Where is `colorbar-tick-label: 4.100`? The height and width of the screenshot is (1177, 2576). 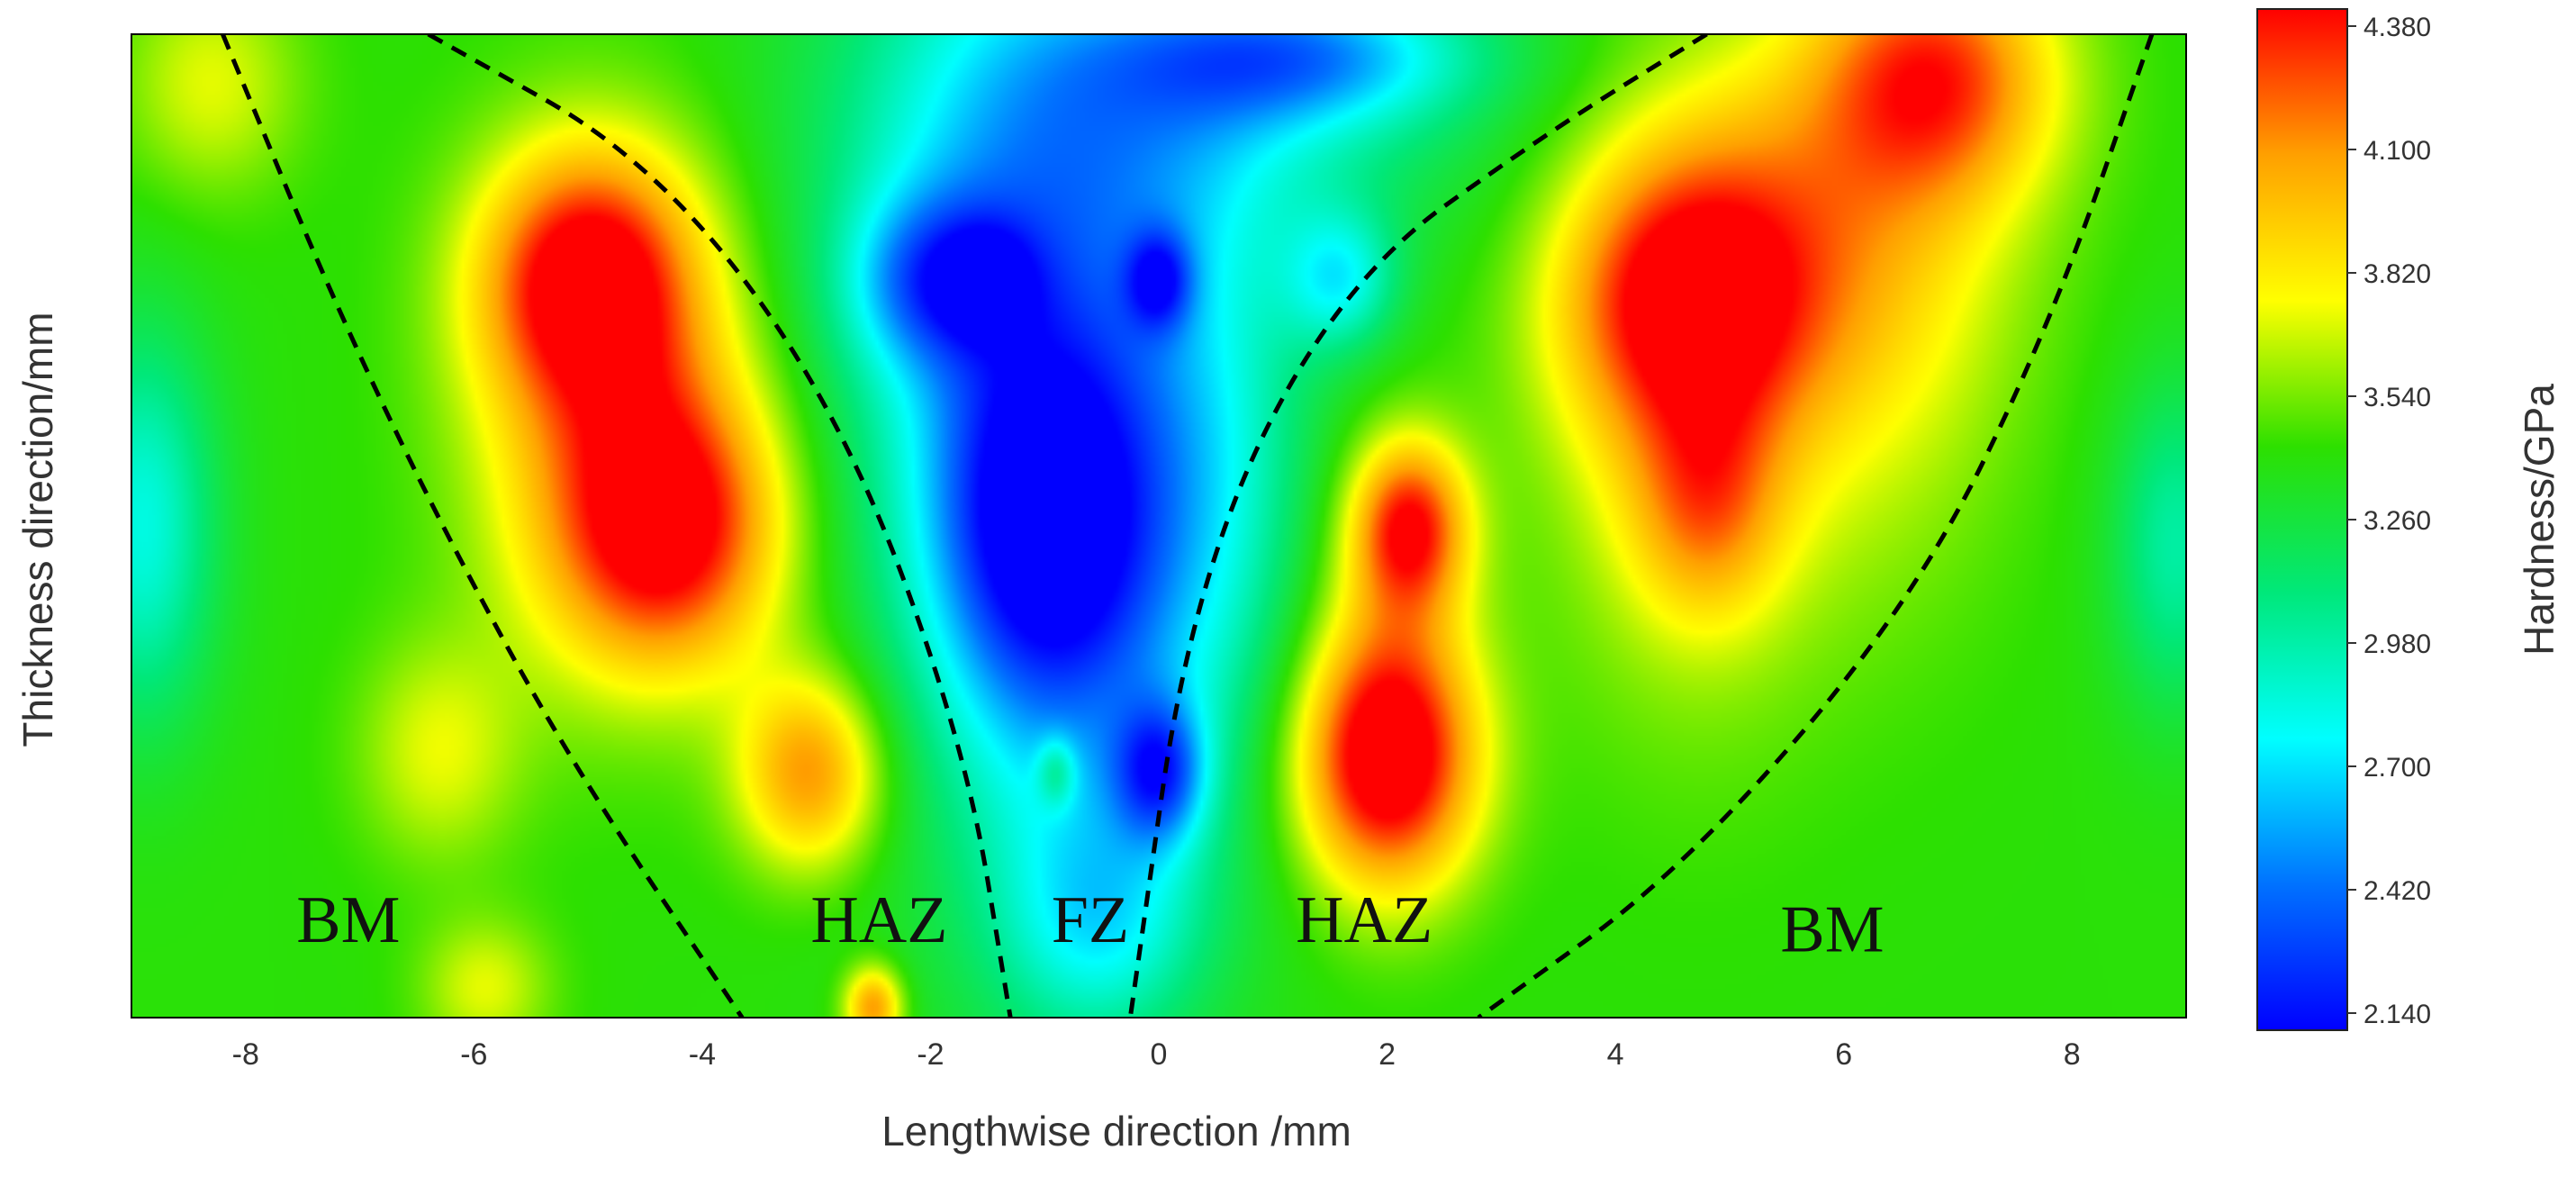
colorbar-tick-label: 4.100 is located at coordinates (2397, 151).